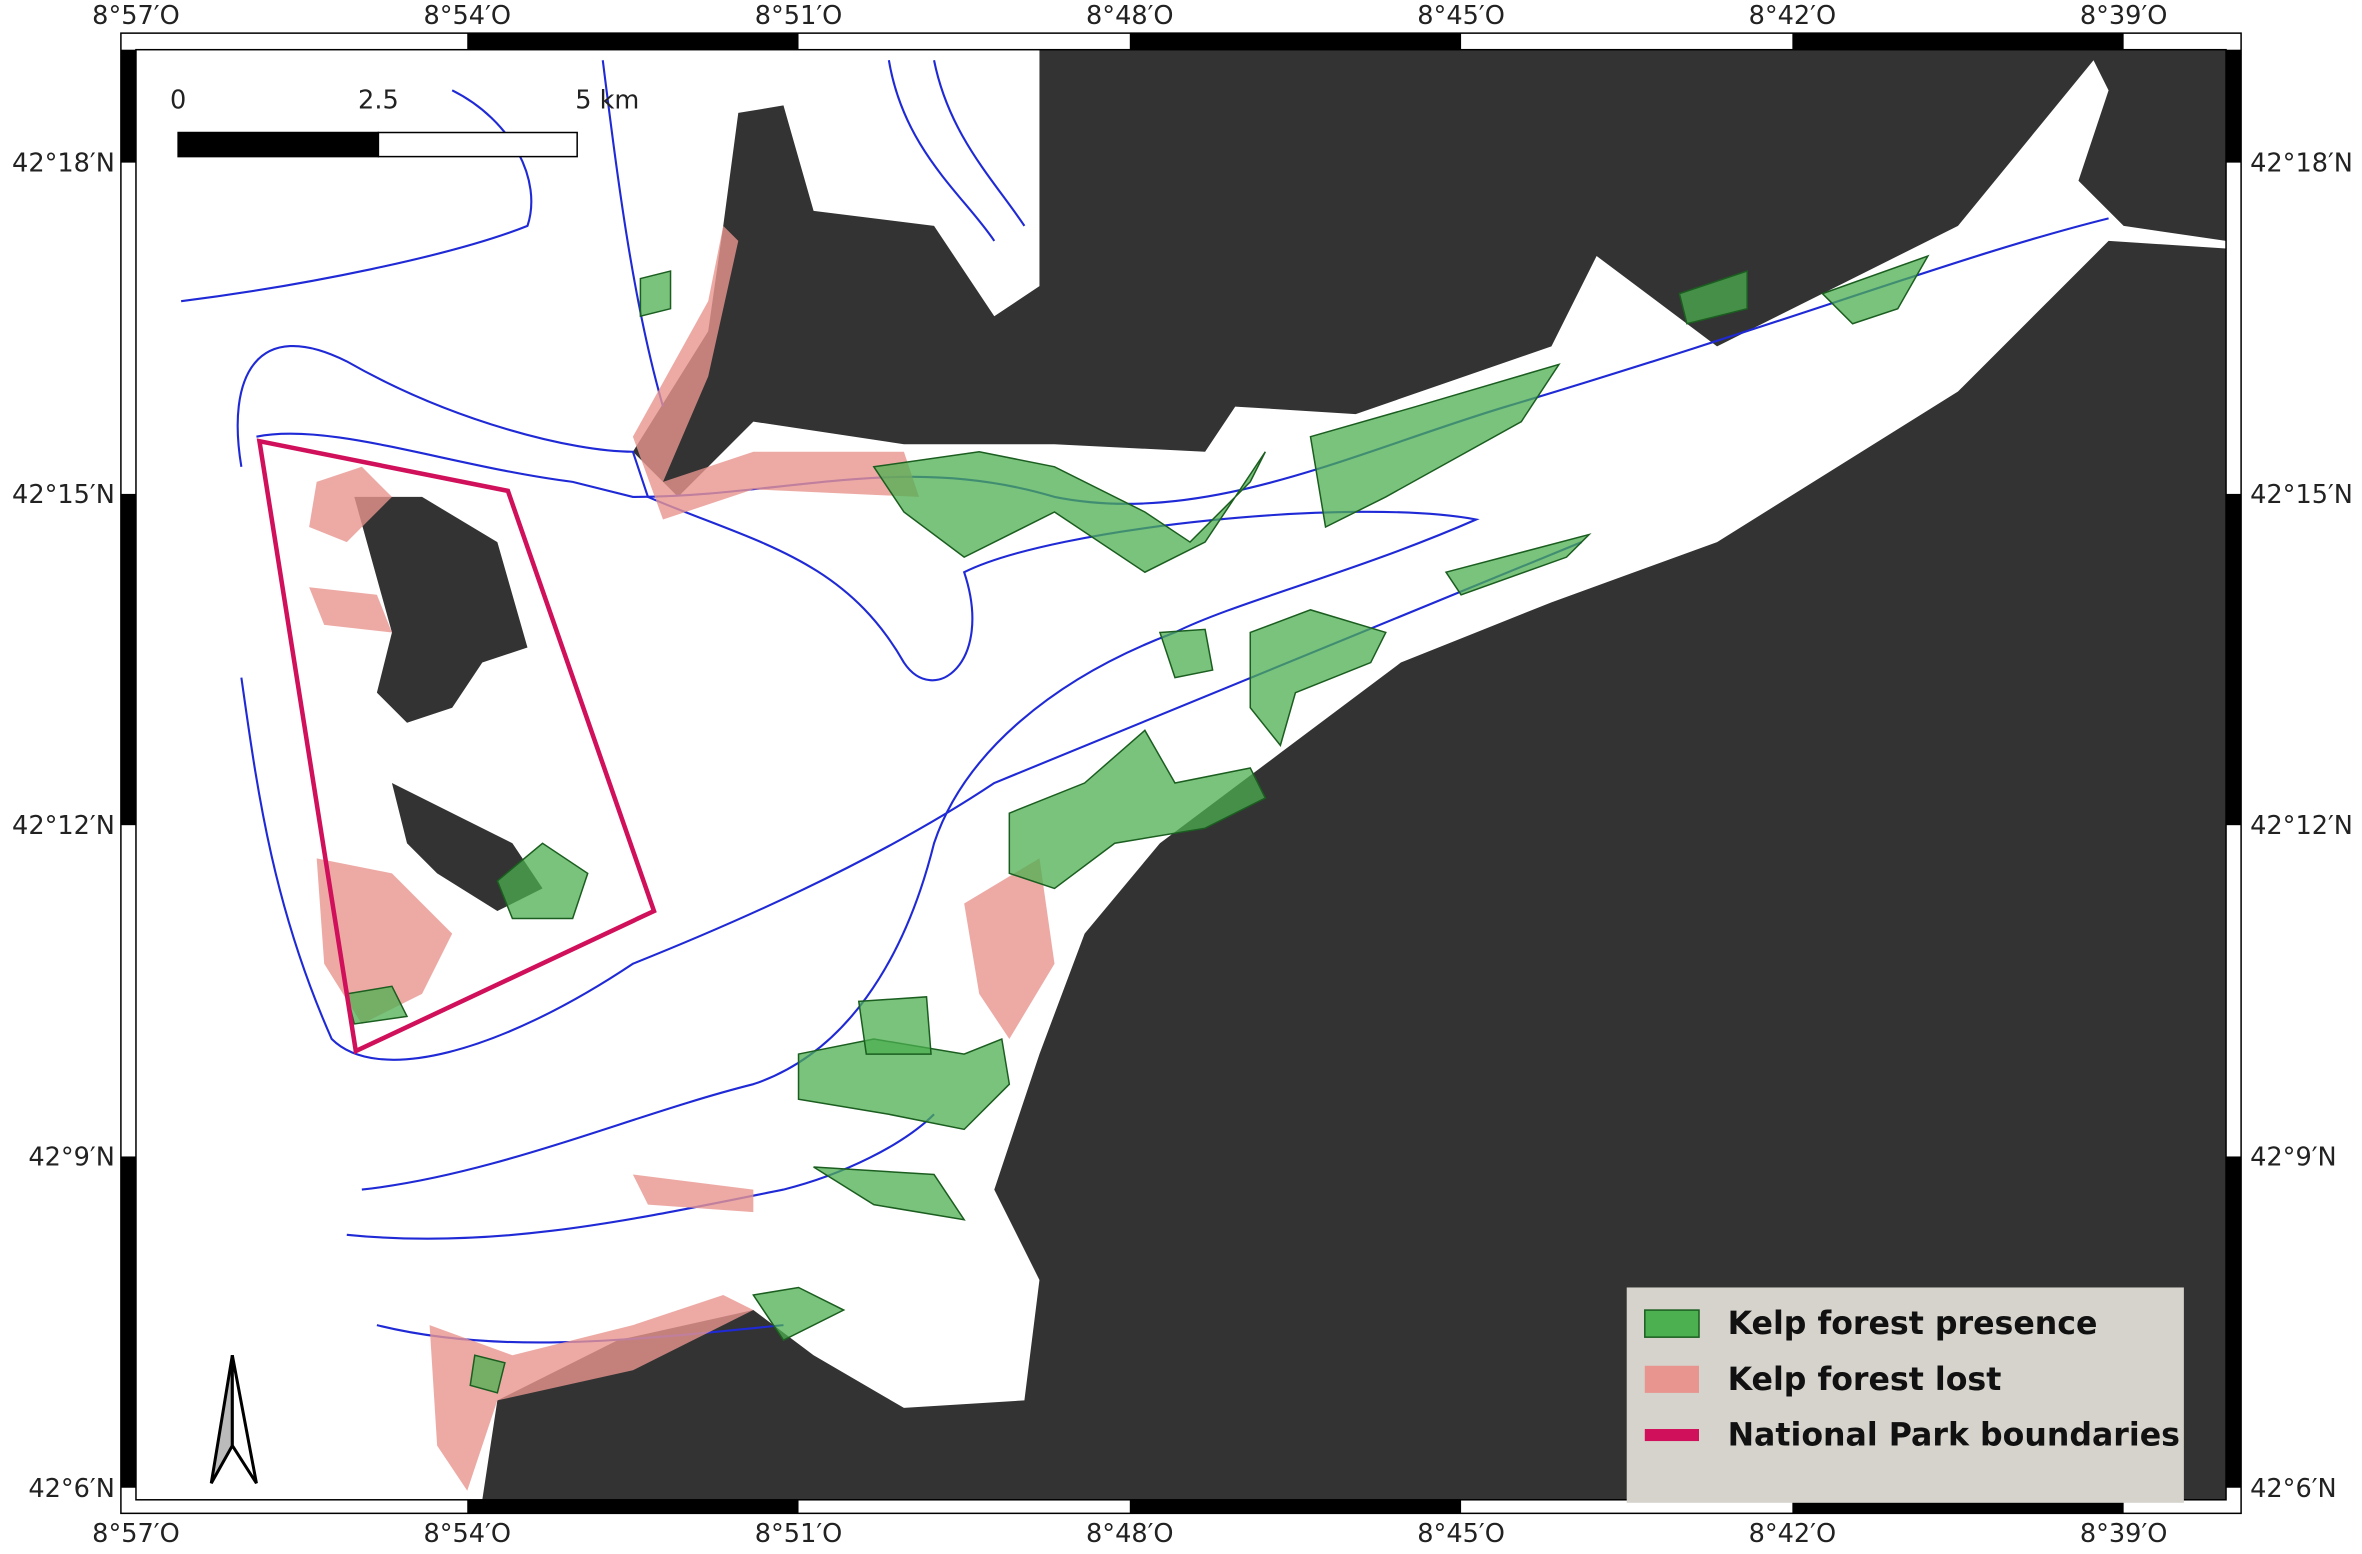 The image size is (2362, 1554). Describe the element at coordinates (233, 1419) in the screenshot. I see `north-arrow` at that location.